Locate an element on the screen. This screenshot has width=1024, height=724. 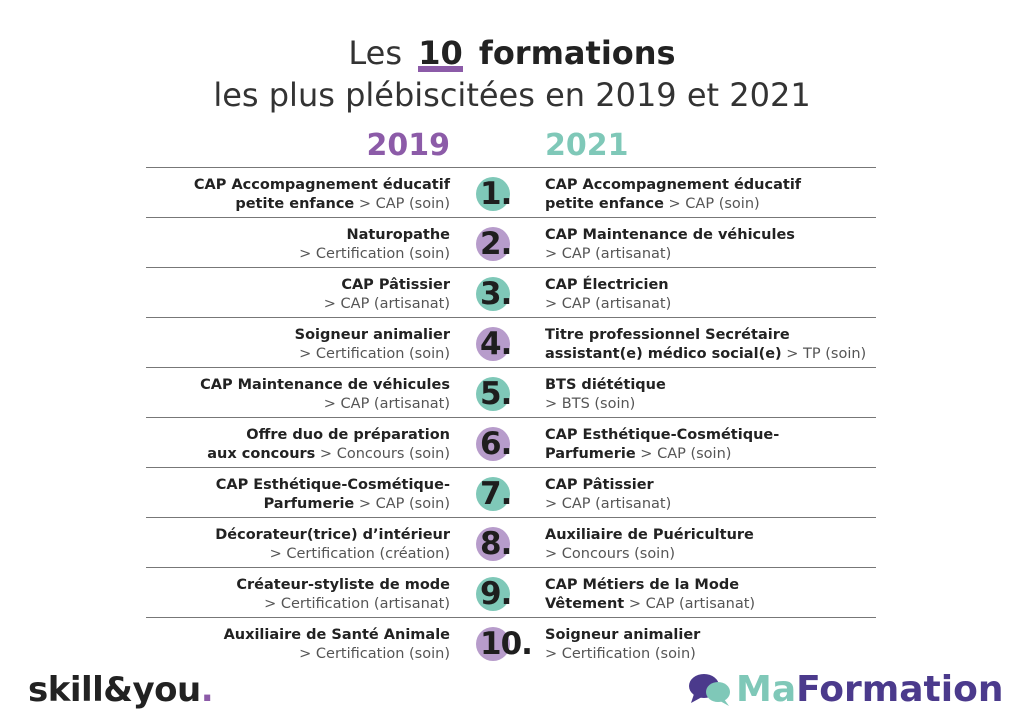
rank-number: 9. is located at coordinates (496, 594).